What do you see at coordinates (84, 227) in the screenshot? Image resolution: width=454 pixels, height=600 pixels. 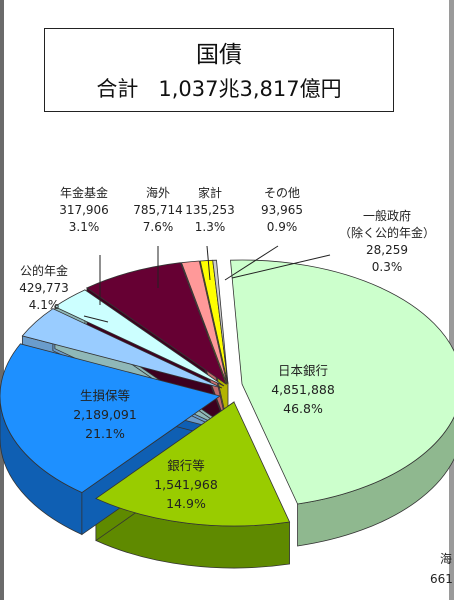 I see `slice-5-label-line3: 3.1%` at bounding box center [84, 227].